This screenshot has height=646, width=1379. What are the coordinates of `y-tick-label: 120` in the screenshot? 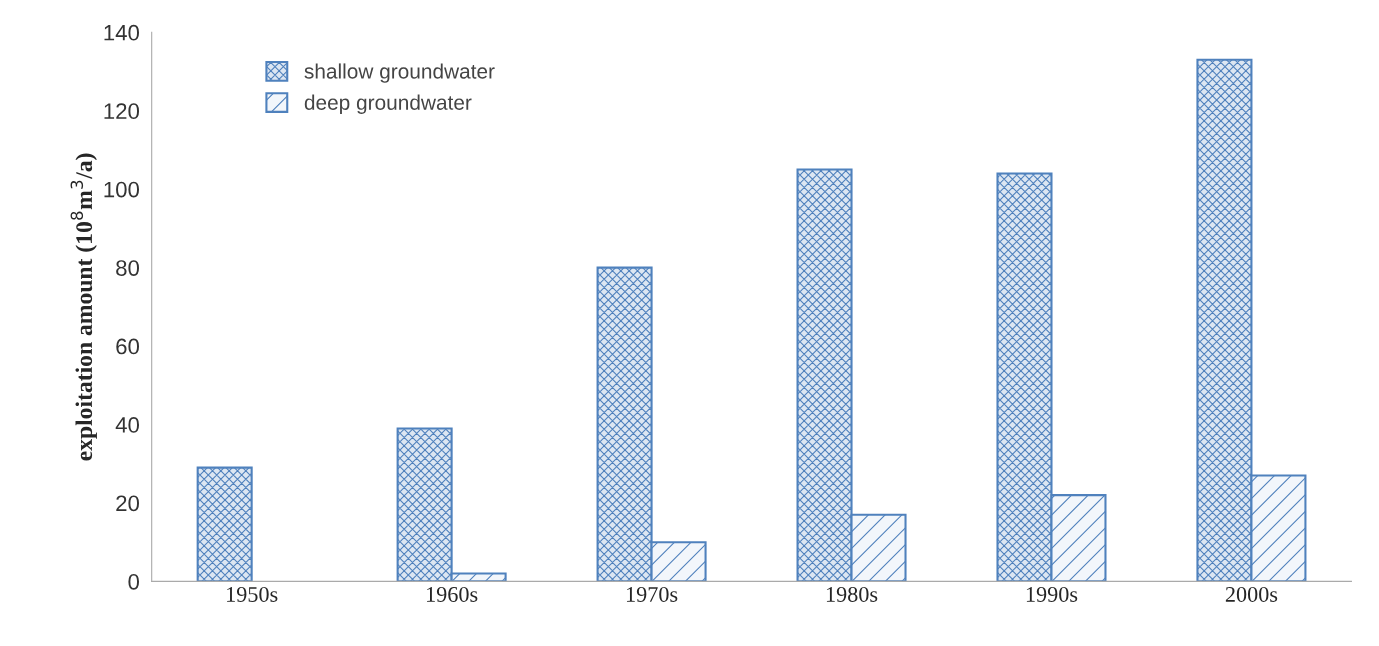 It's located at (122, 111).